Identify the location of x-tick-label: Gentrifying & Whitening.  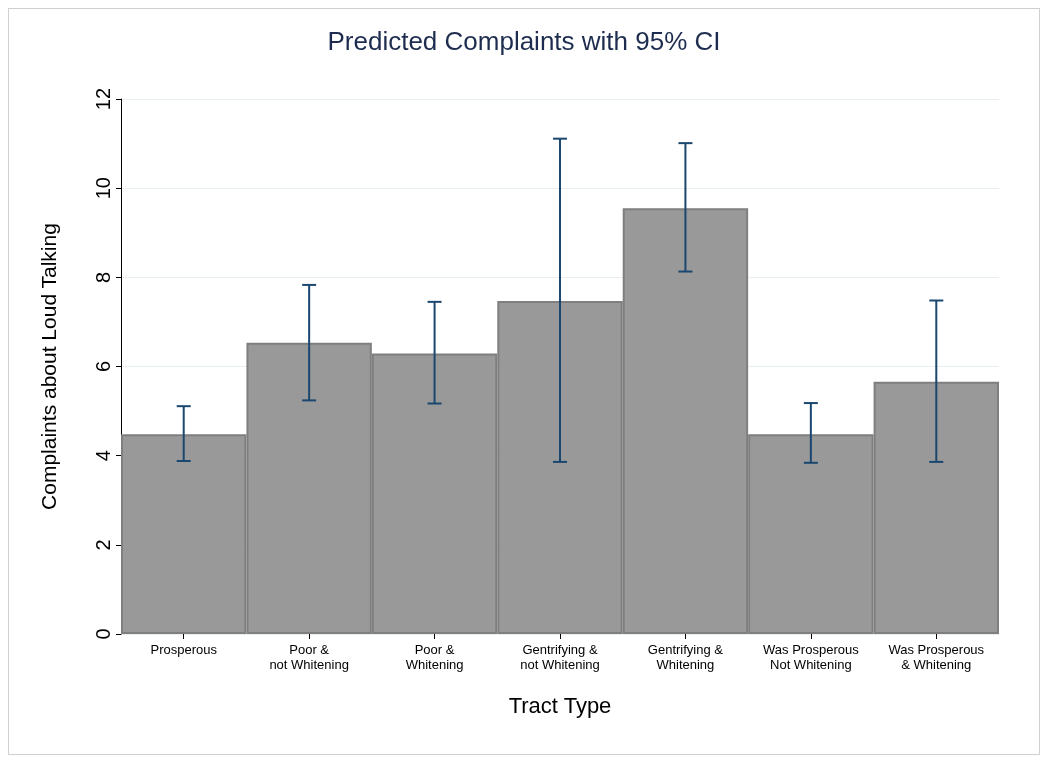
(685, 657).